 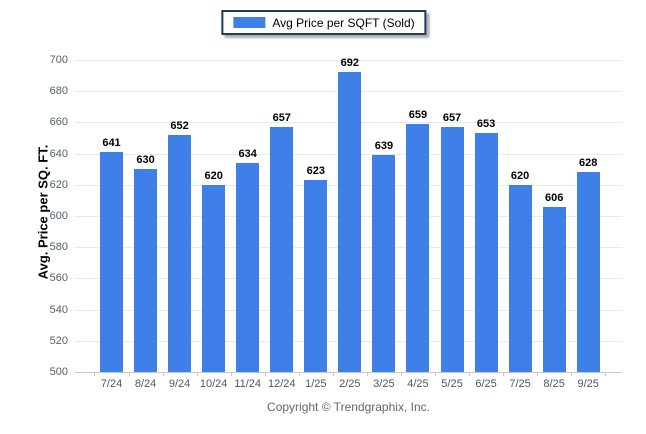 What do you see at coordinates (350, 63) in the screenshot?
I see `bar-value-label: 692` at bounding box center [350, 63].